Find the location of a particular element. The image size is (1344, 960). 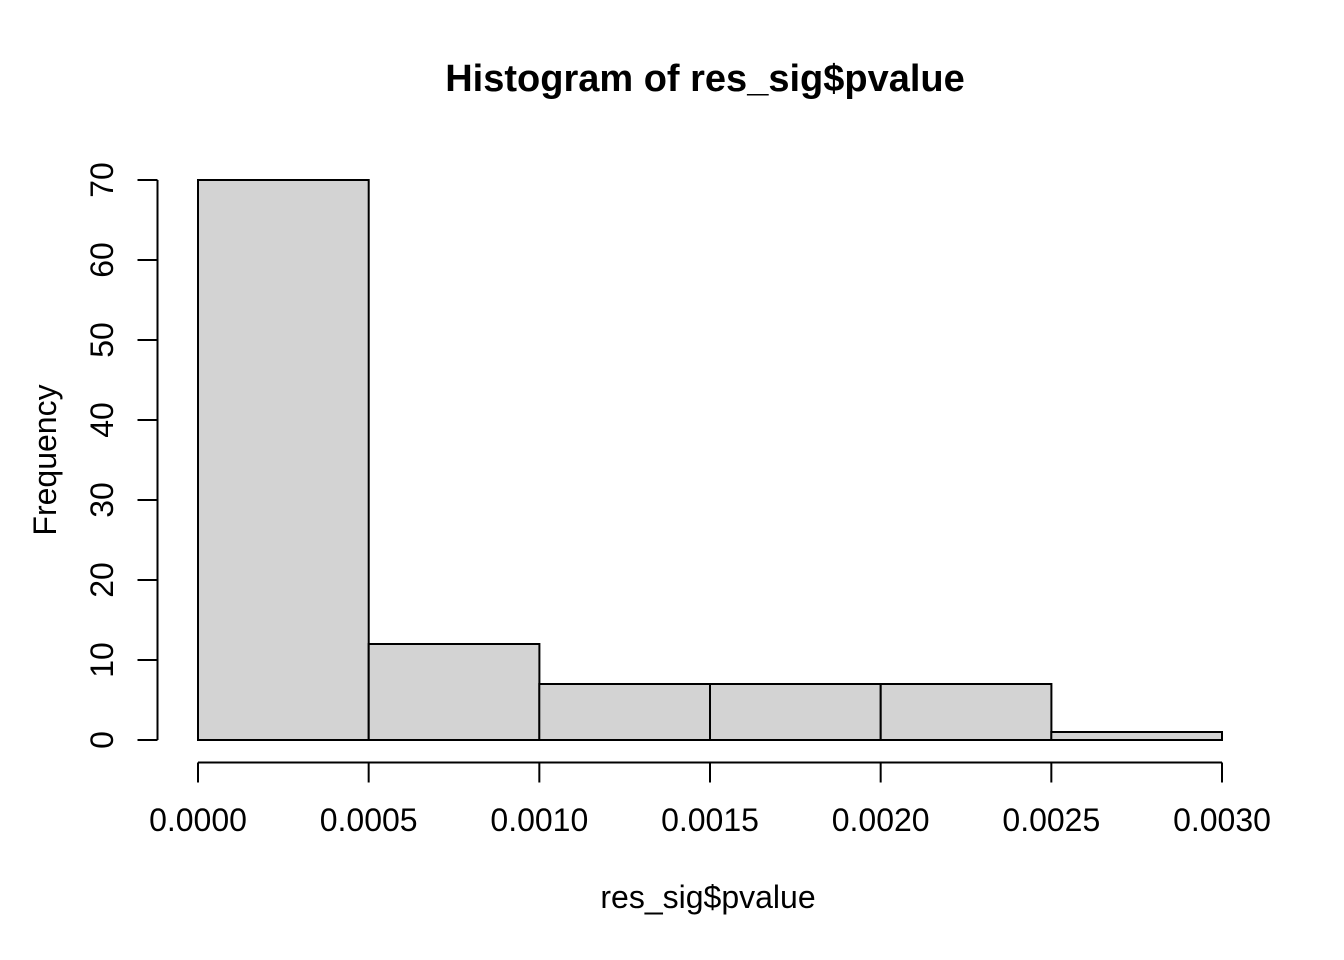

y-tick-label: 70 is located at coordinates (102, 180).